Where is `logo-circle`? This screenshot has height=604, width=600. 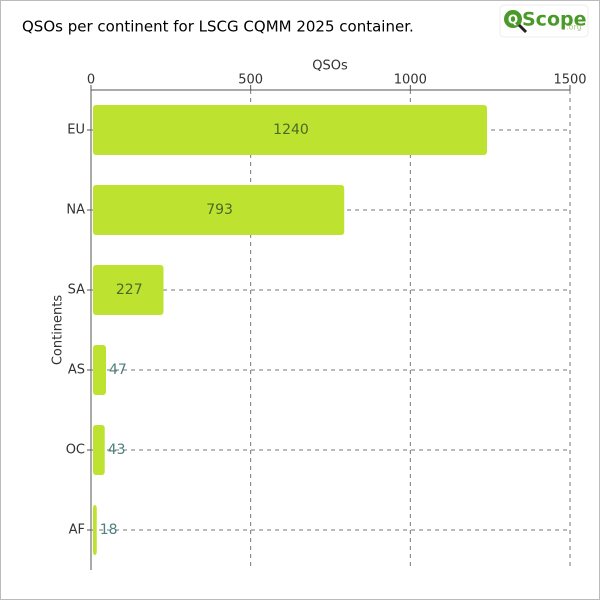
logo-circle is located at coordinates (513, 19).